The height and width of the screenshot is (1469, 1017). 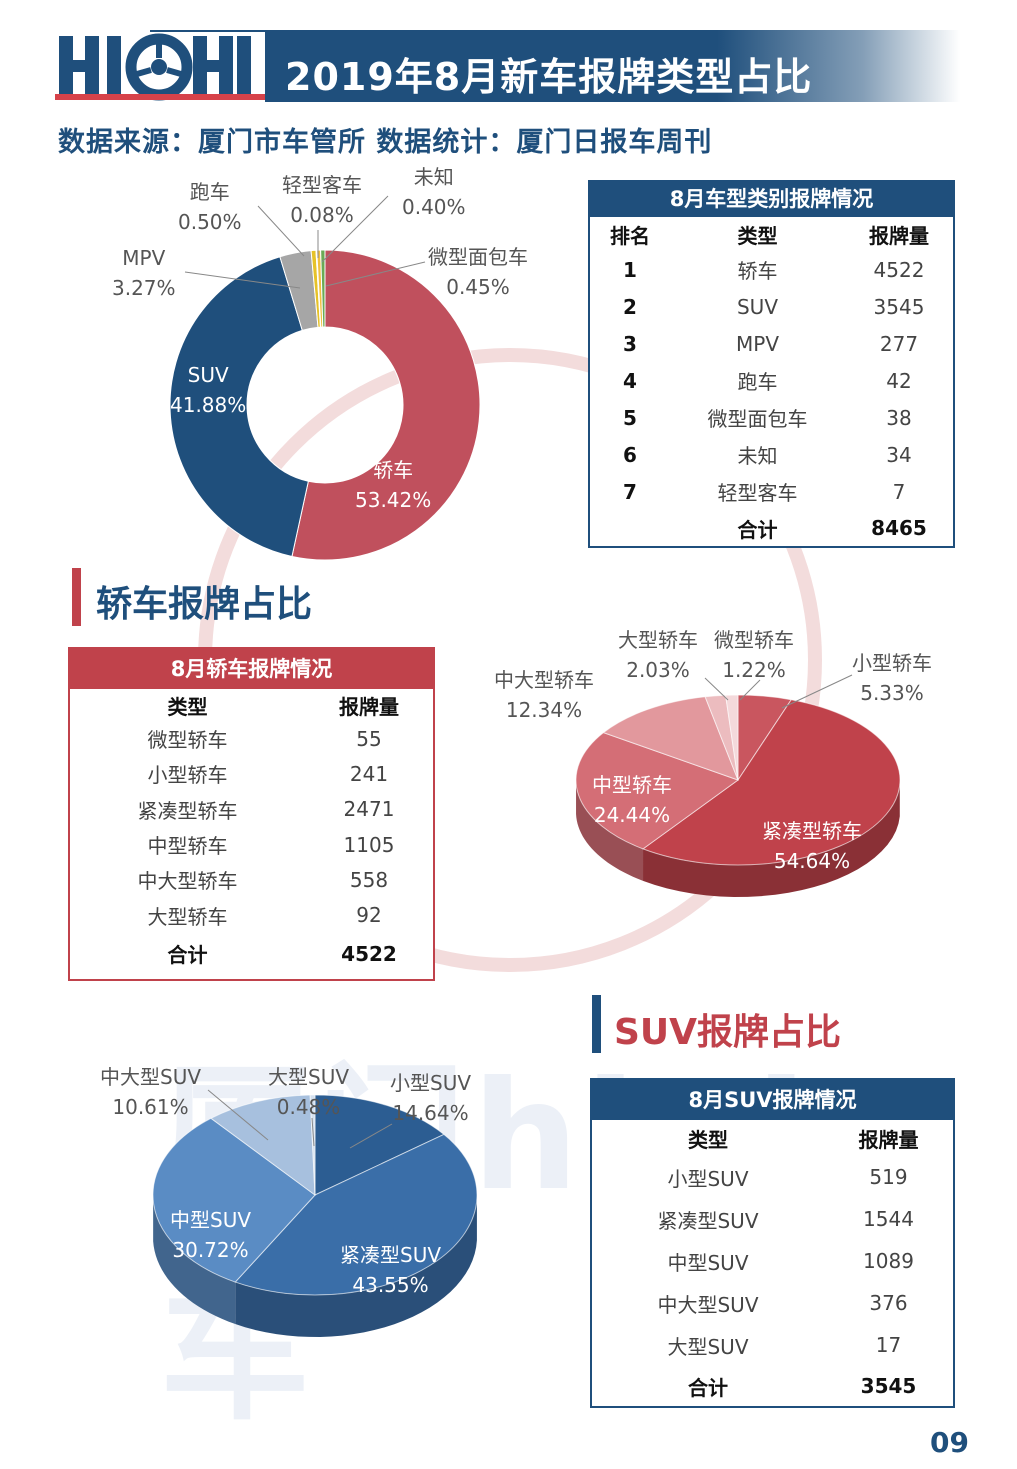 What do you see at coordinates (772, 1177) in the screenshot?
I see `suv-table-row: 小型SUV 519` at bounding box center [772, 1177].